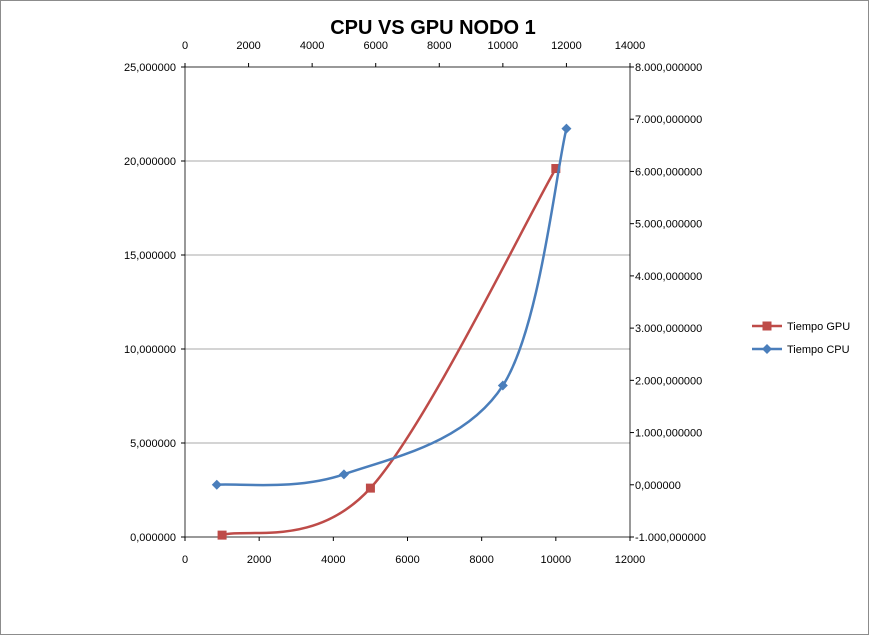  I want to click on y-right-tick-label: -1.000,000000, so click(670, 538).